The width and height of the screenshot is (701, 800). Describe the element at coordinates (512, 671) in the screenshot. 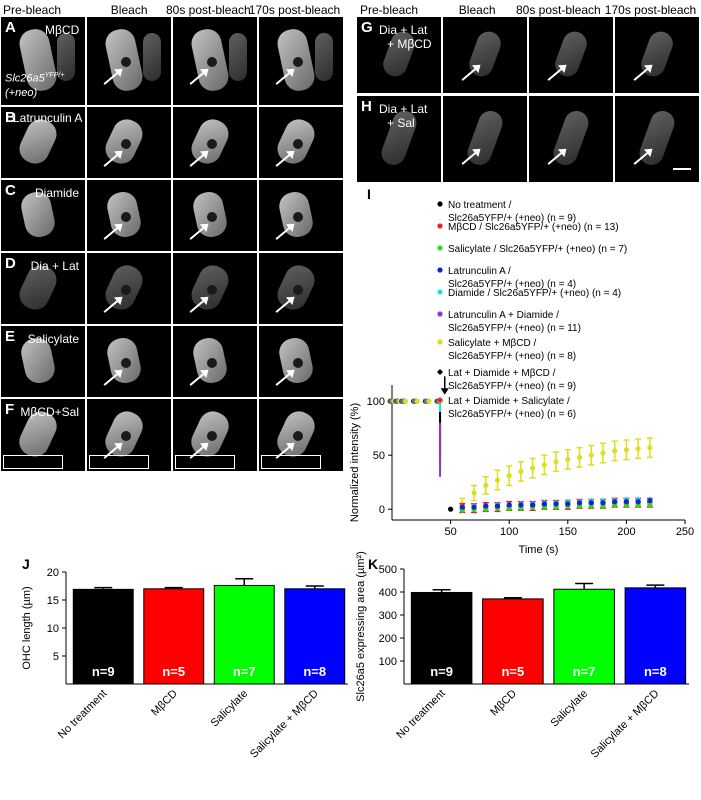

I see `n-label: n=5` at that location.